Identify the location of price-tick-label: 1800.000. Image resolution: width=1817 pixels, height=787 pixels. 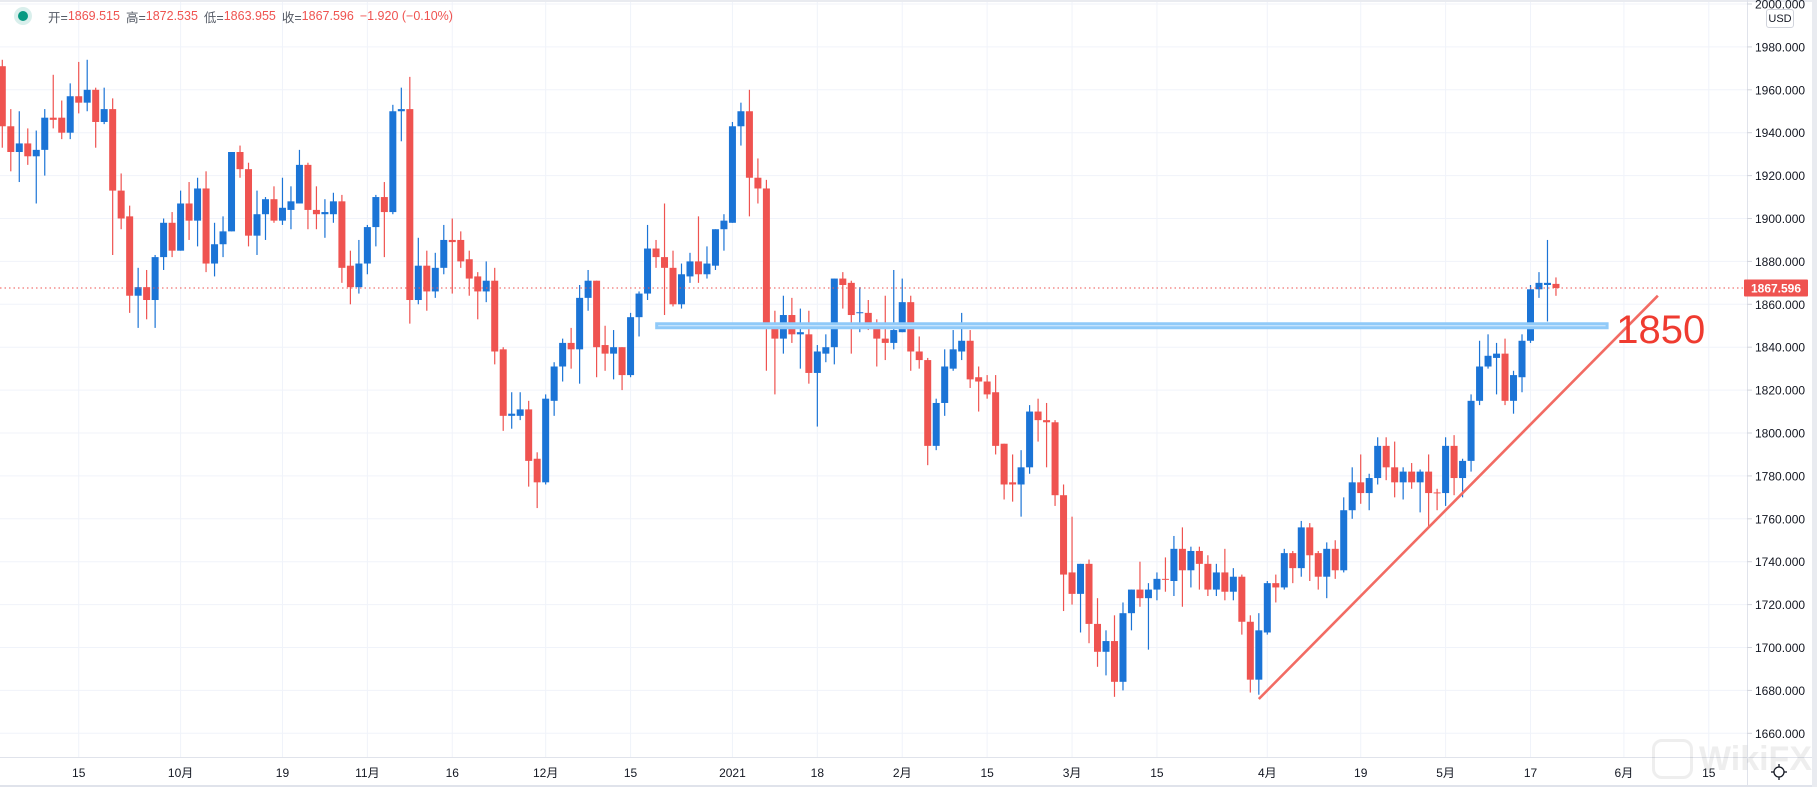
(1780, 434).